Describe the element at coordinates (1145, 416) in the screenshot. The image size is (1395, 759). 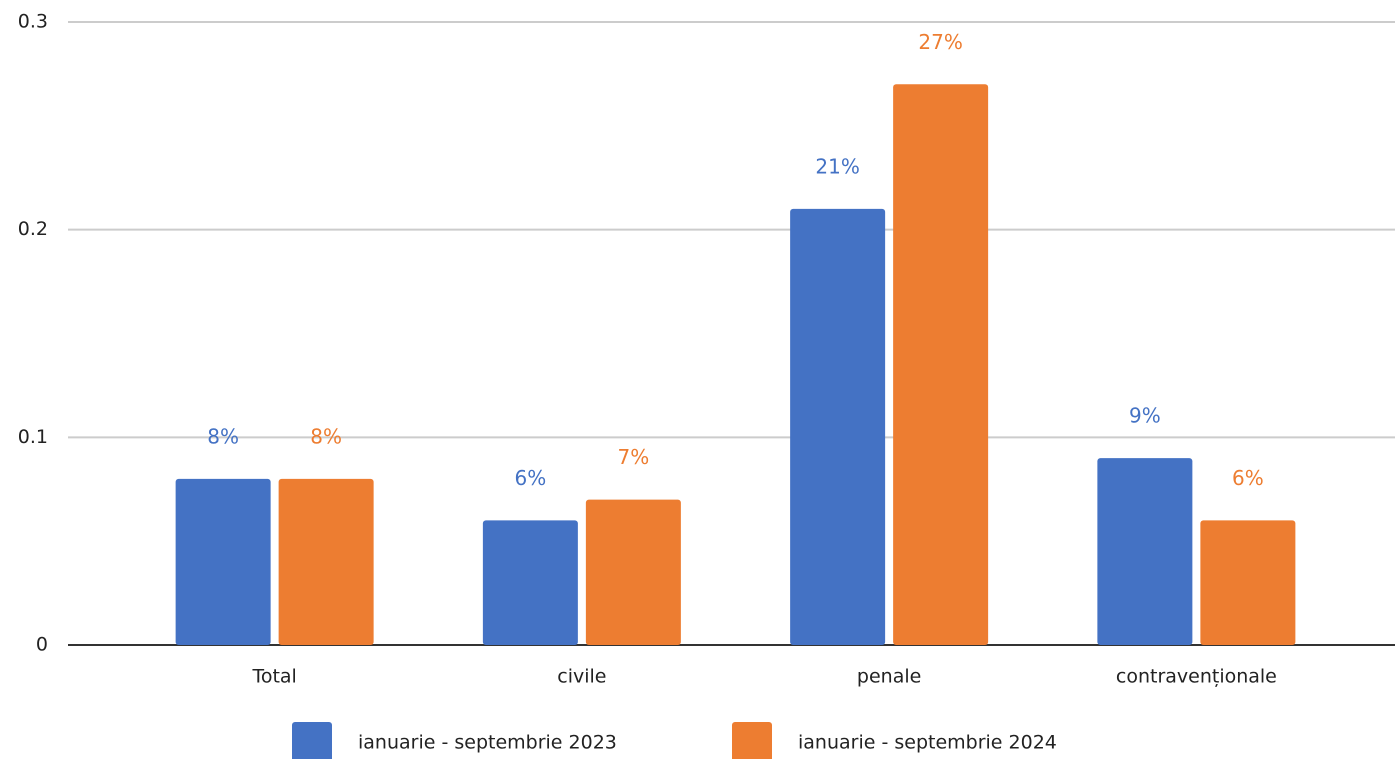
I see `data-label: 9%` at that location.